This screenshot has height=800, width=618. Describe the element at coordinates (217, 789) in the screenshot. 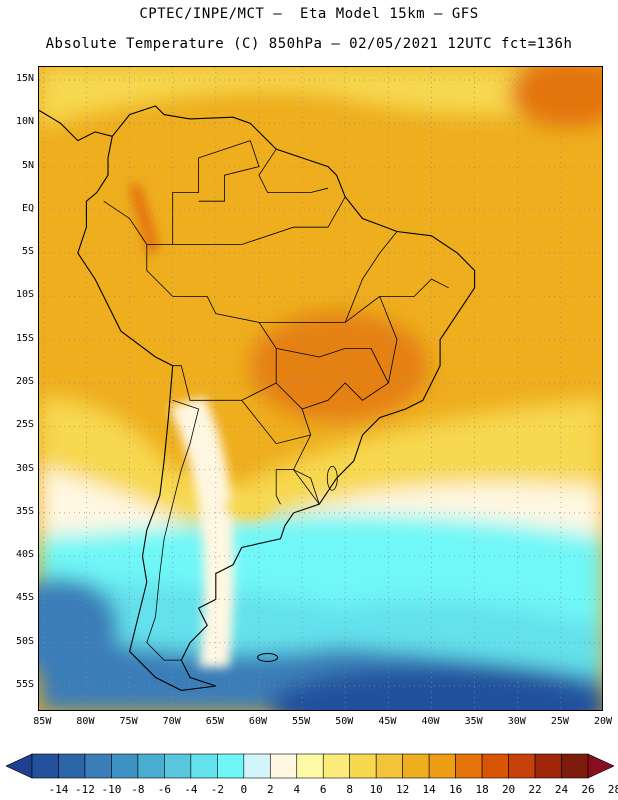

I see `colorbar-tick-label: -2` at that location.